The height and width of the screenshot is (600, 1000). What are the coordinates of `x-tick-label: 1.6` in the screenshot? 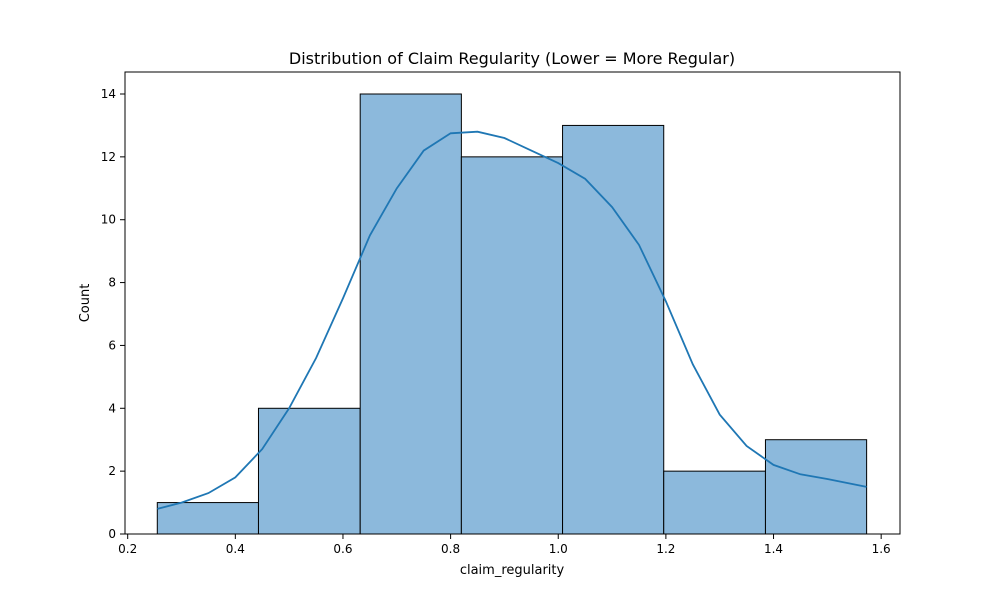 It's located at (881, 549).